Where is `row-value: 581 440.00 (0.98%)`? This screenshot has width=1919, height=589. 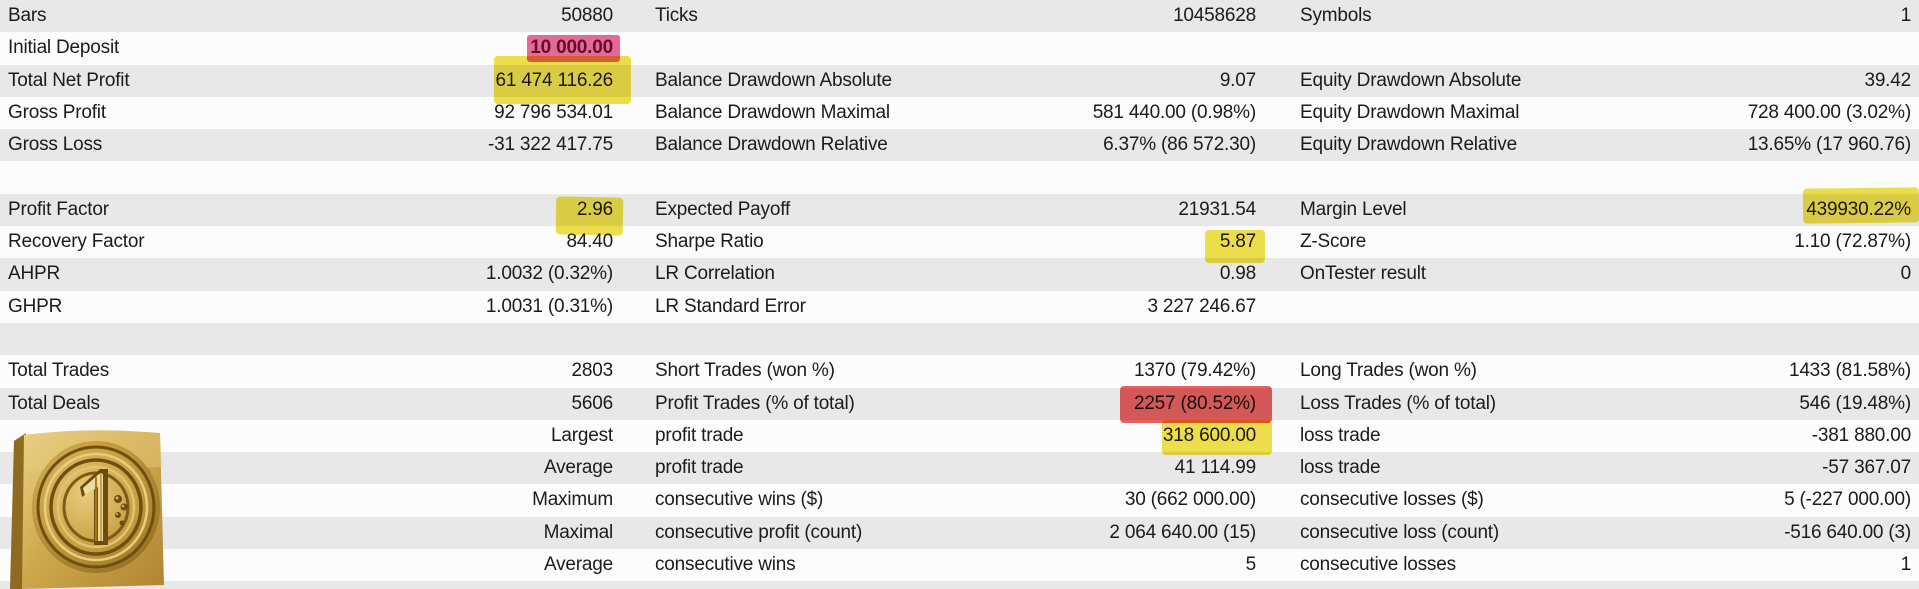
row-value: 581 440.00 (0.98%) is located at coordinates (1174, 112).